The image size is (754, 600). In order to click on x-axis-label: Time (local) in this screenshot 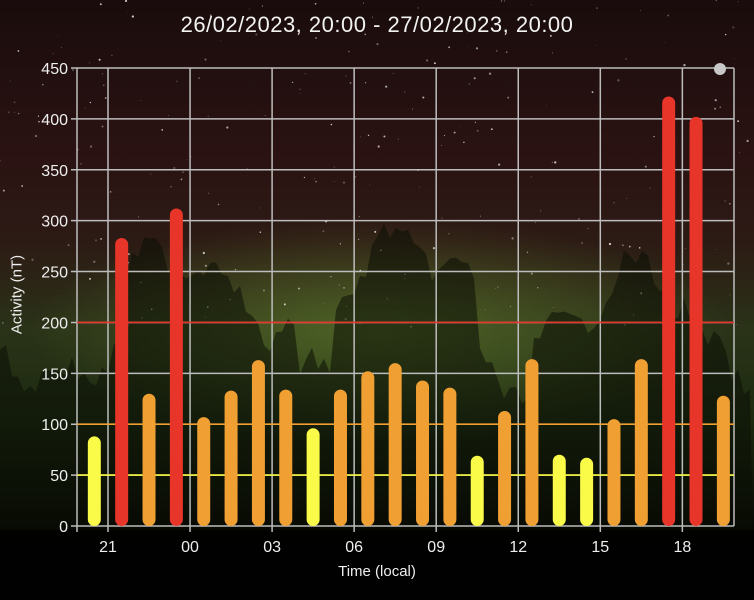, I will do `click(377, 571)`.